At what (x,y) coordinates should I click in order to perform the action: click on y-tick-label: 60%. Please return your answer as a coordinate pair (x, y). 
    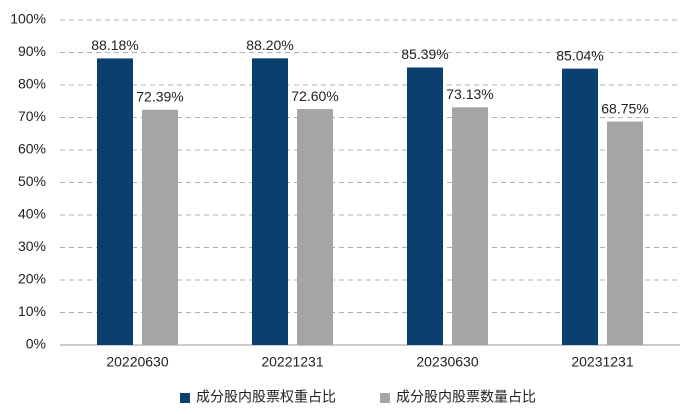
    Looking at the image, I should click on (32, 149).